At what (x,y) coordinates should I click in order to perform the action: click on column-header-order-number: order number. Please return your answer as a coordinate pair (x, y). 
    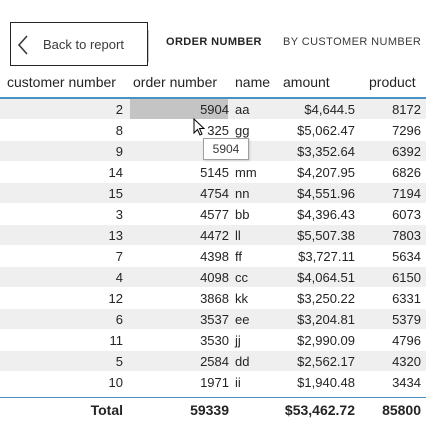
    Looking at the image, I should click on (175, 82).